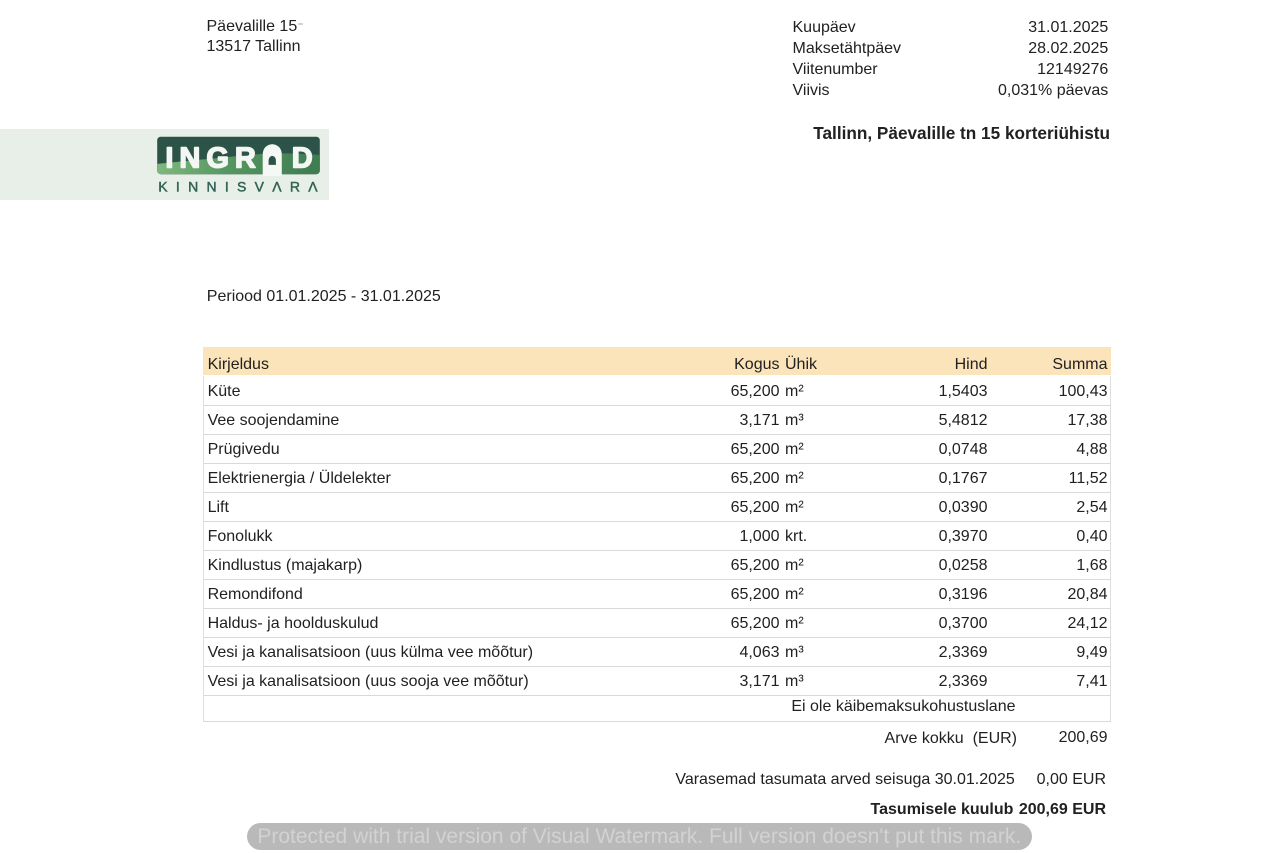 Image resolution: width=1280 pixels, height=853 pixels. I want to click on svg-text: D, so click(302, 159).